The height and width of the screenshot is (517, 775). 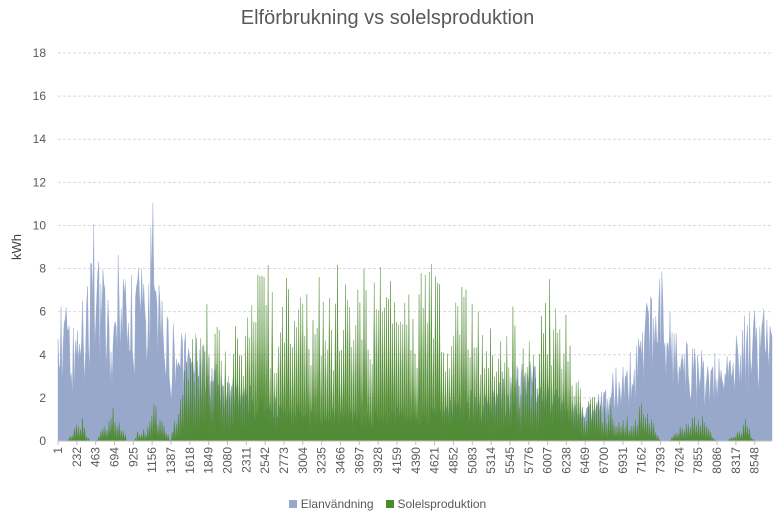 I want to click on x-tick-label: 3004, so click(x=303, y=460).